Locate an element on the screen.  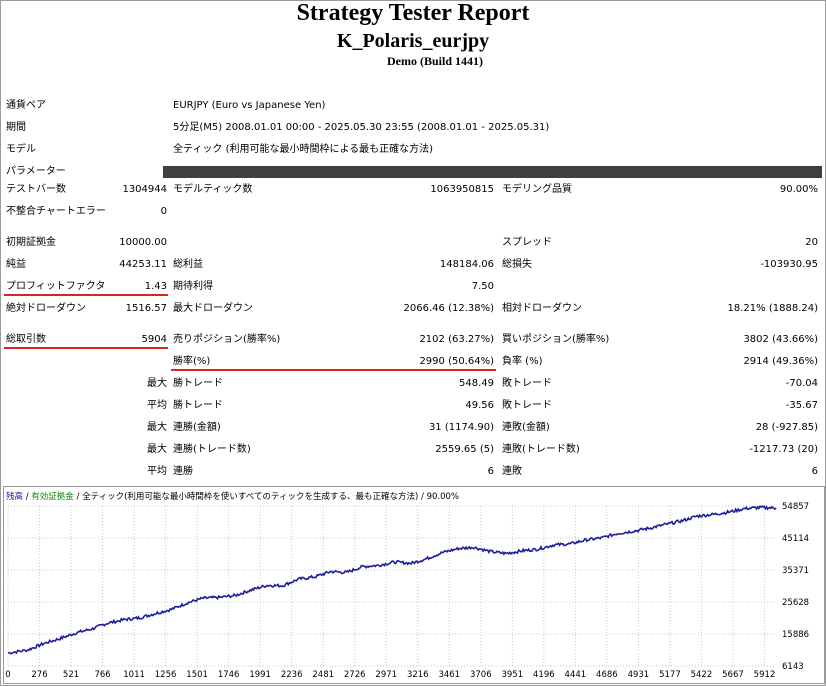
avg-consec-loss-label: 連敗 is located at coordinates (512, 471).